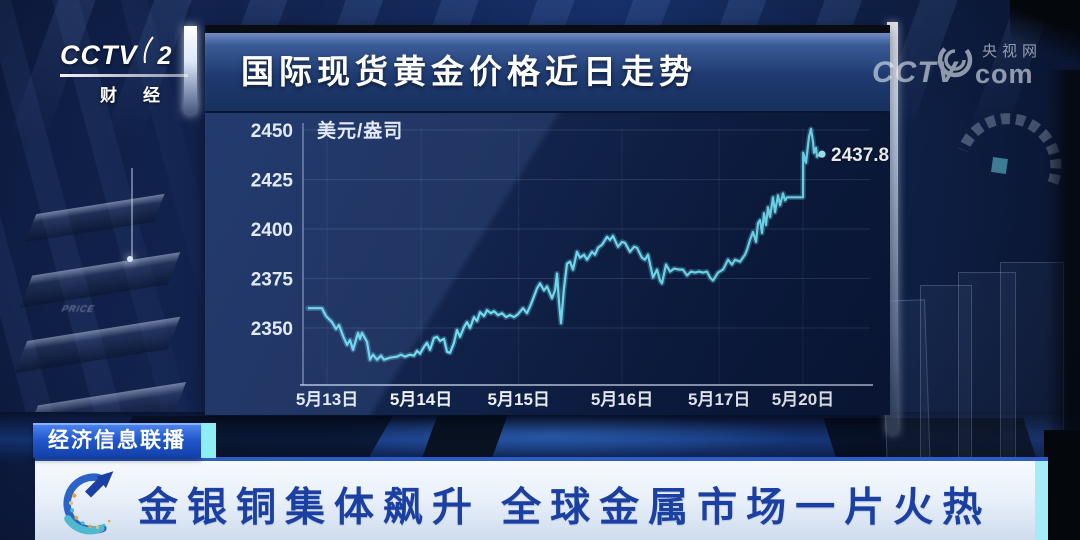 The height and width of the screenshot is (540, 1080). What do you see at coordinates (272, 280) in the screenshot?
I see `svg-text: 2375` at bounding box center [272, 280].